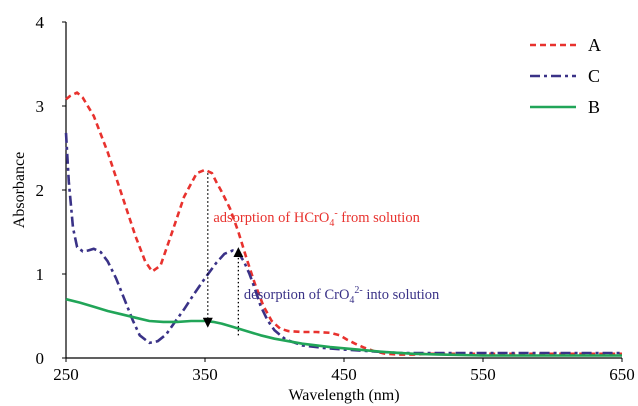 The height and width of the screenshot is (406, 638). Describe the element at coordinates (379, 218) in the screenshot. I see `annotation-text-end: from solution` at that location.